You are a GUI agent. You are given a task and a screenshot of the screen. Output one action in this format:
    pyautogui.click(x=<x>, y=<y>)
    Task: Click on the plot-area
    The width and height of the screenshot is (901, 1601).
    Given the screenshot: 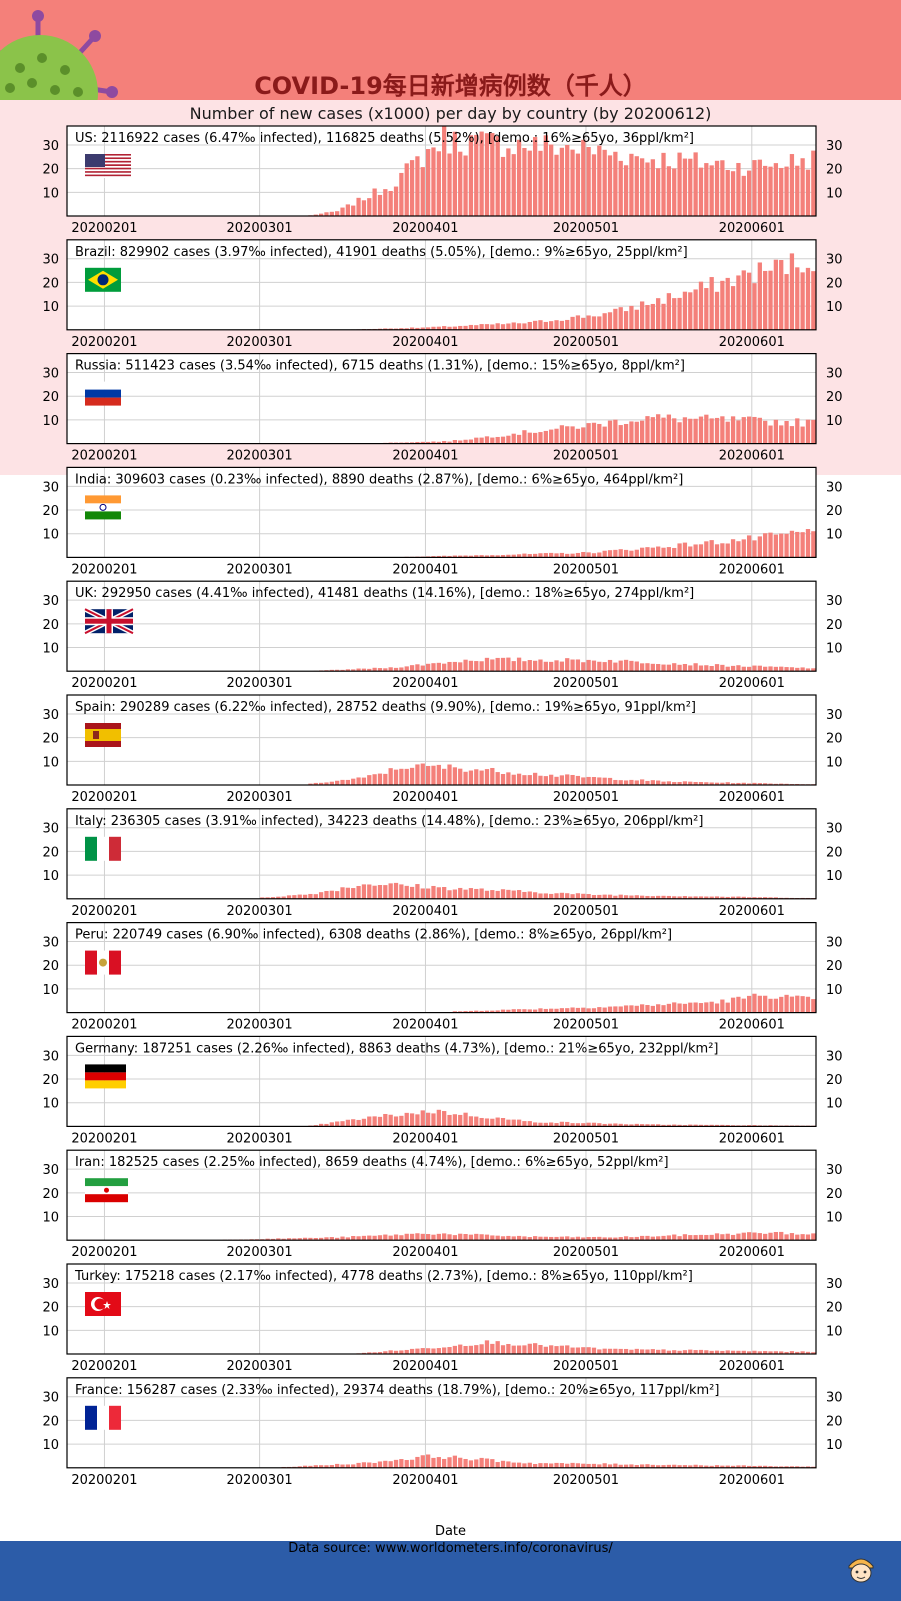 What is the action you would take?
    pyautogui.click(x=441, y=740)
    